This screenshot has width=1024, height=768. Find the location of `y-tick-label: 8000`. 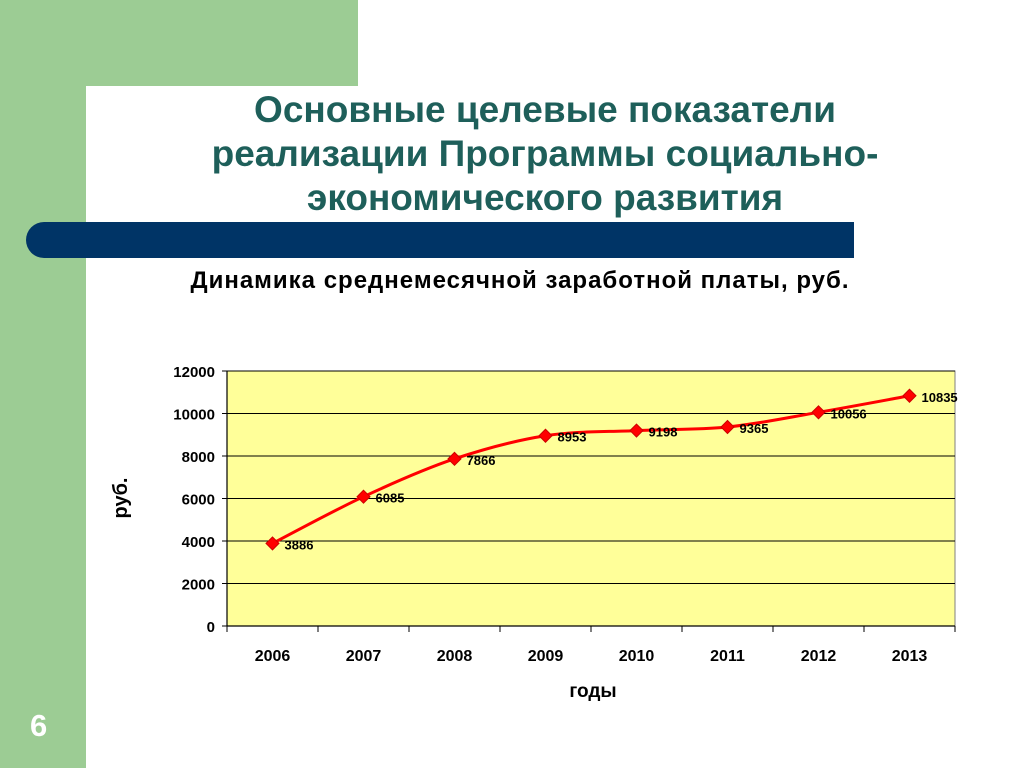

y-tick-label: 8000 is located at coordinates (198, 457).